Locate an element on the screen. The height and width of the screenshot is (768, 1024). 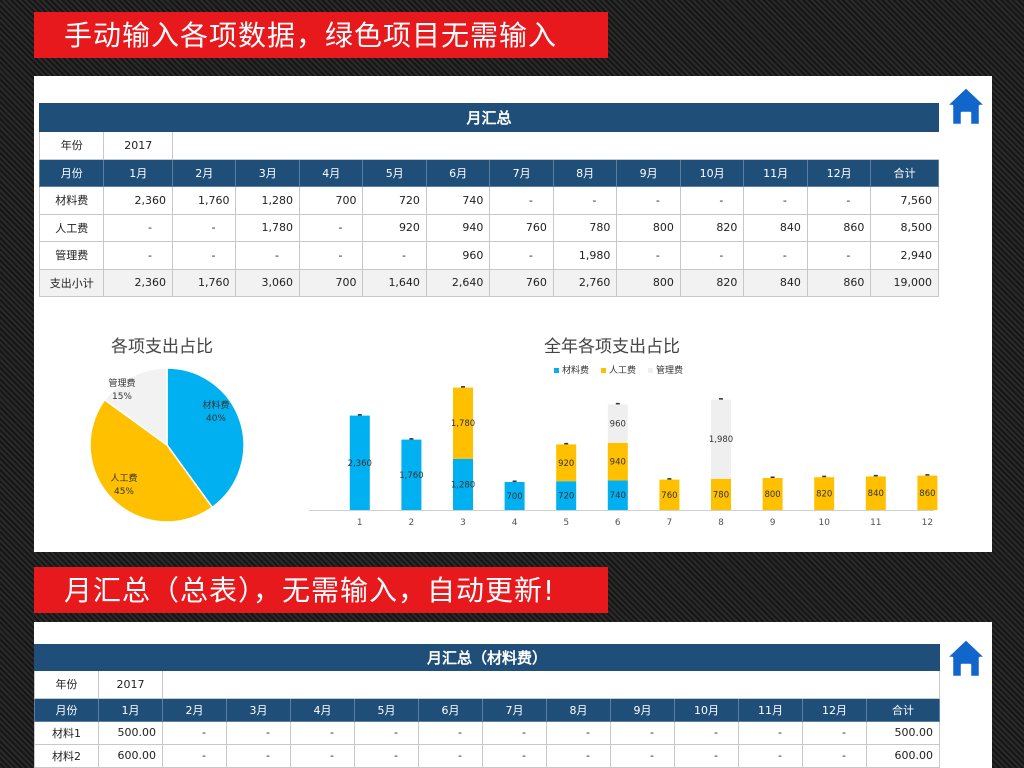
column-header: 合计 is located at coordinates (903, 709).